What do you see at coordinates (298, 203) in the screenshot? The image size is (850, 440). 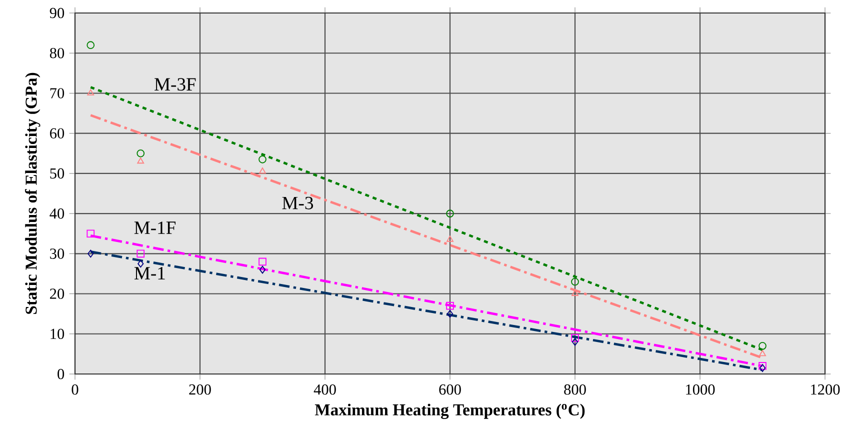 I see `series-label: M-3` at bounding box center [298, 203].